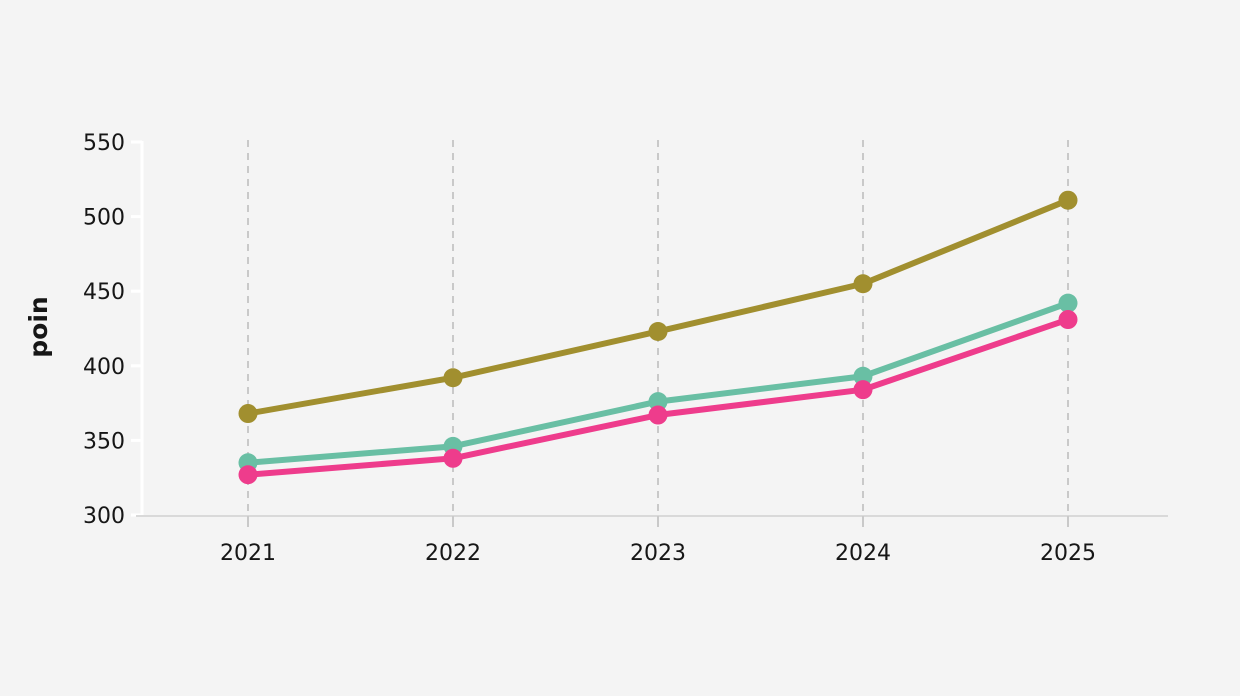  Describe the element at coordinates (453, 458) in the screenshot. I see `data-point-series-3-pink-2022` at that location.